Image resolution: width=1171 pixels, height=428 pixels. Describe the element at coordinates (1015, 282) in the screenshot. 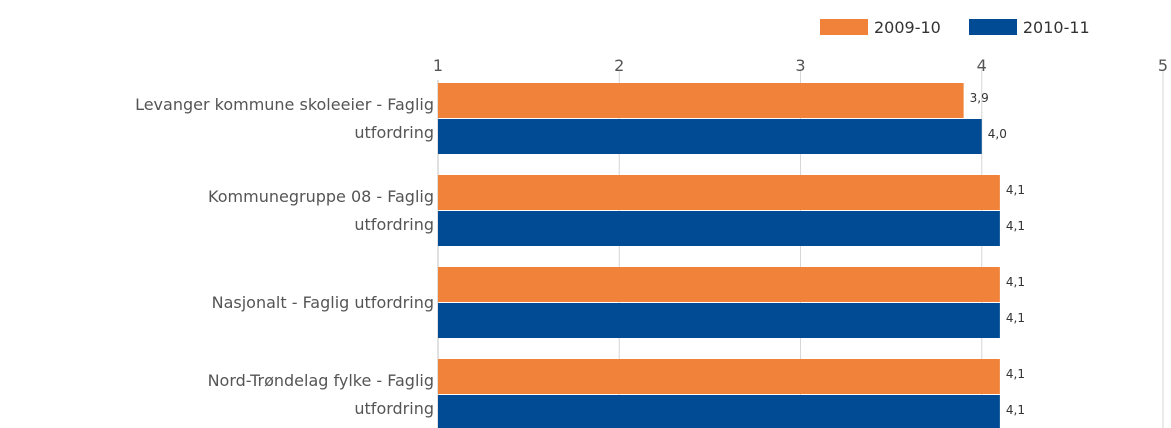

I see `data-label-3-series-1: 4,1` at that location.